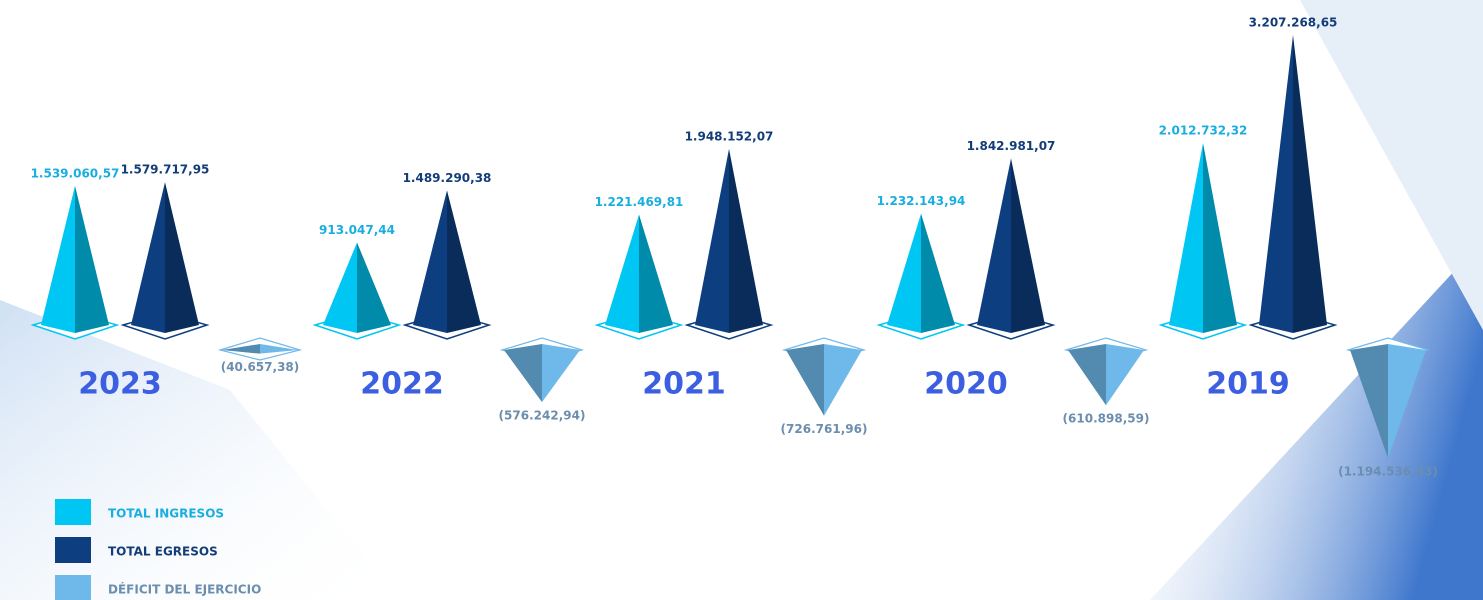 This screenshot has width=1483, height=600. What do you see at coordinates (165, 170) in the screenshot?
I see `value-label: 1.579.717,95` at bounding box center [165, 170].